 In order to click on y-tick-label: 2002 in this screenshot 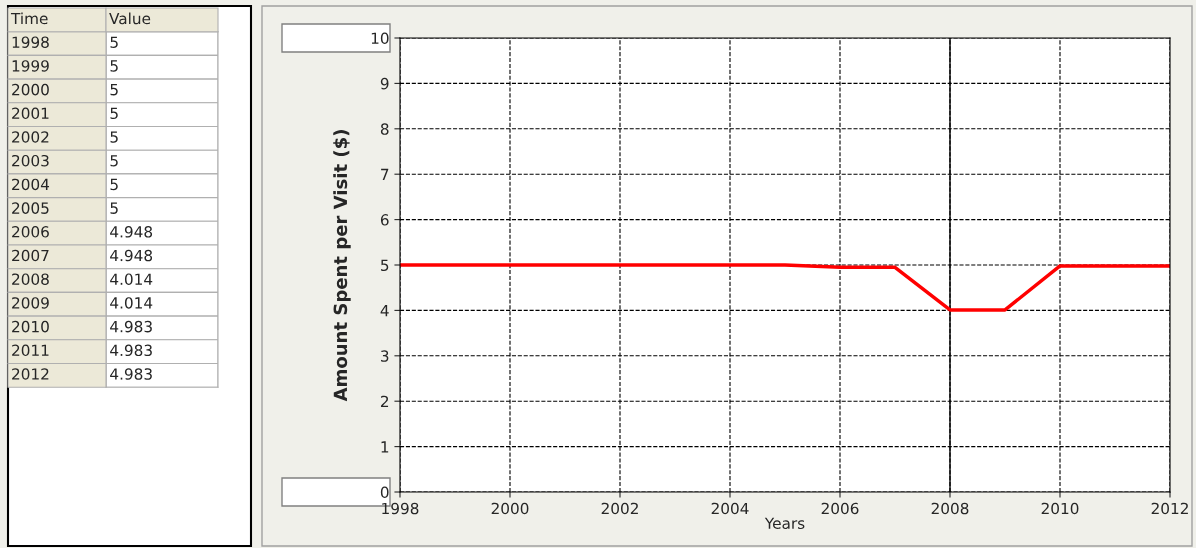, I will do `click(30, 137)`.